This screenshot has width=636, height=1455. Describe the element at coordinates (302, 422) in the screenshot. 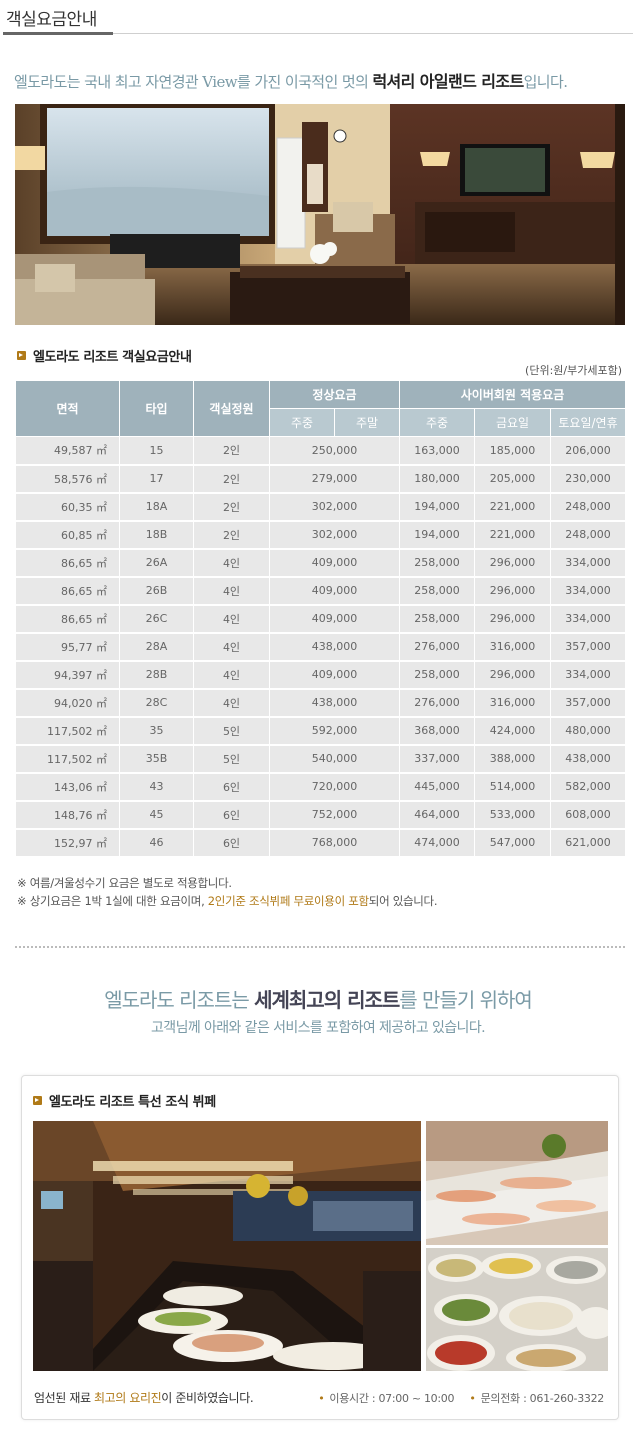

I see `col-regular-weekday: 주중` at that location.